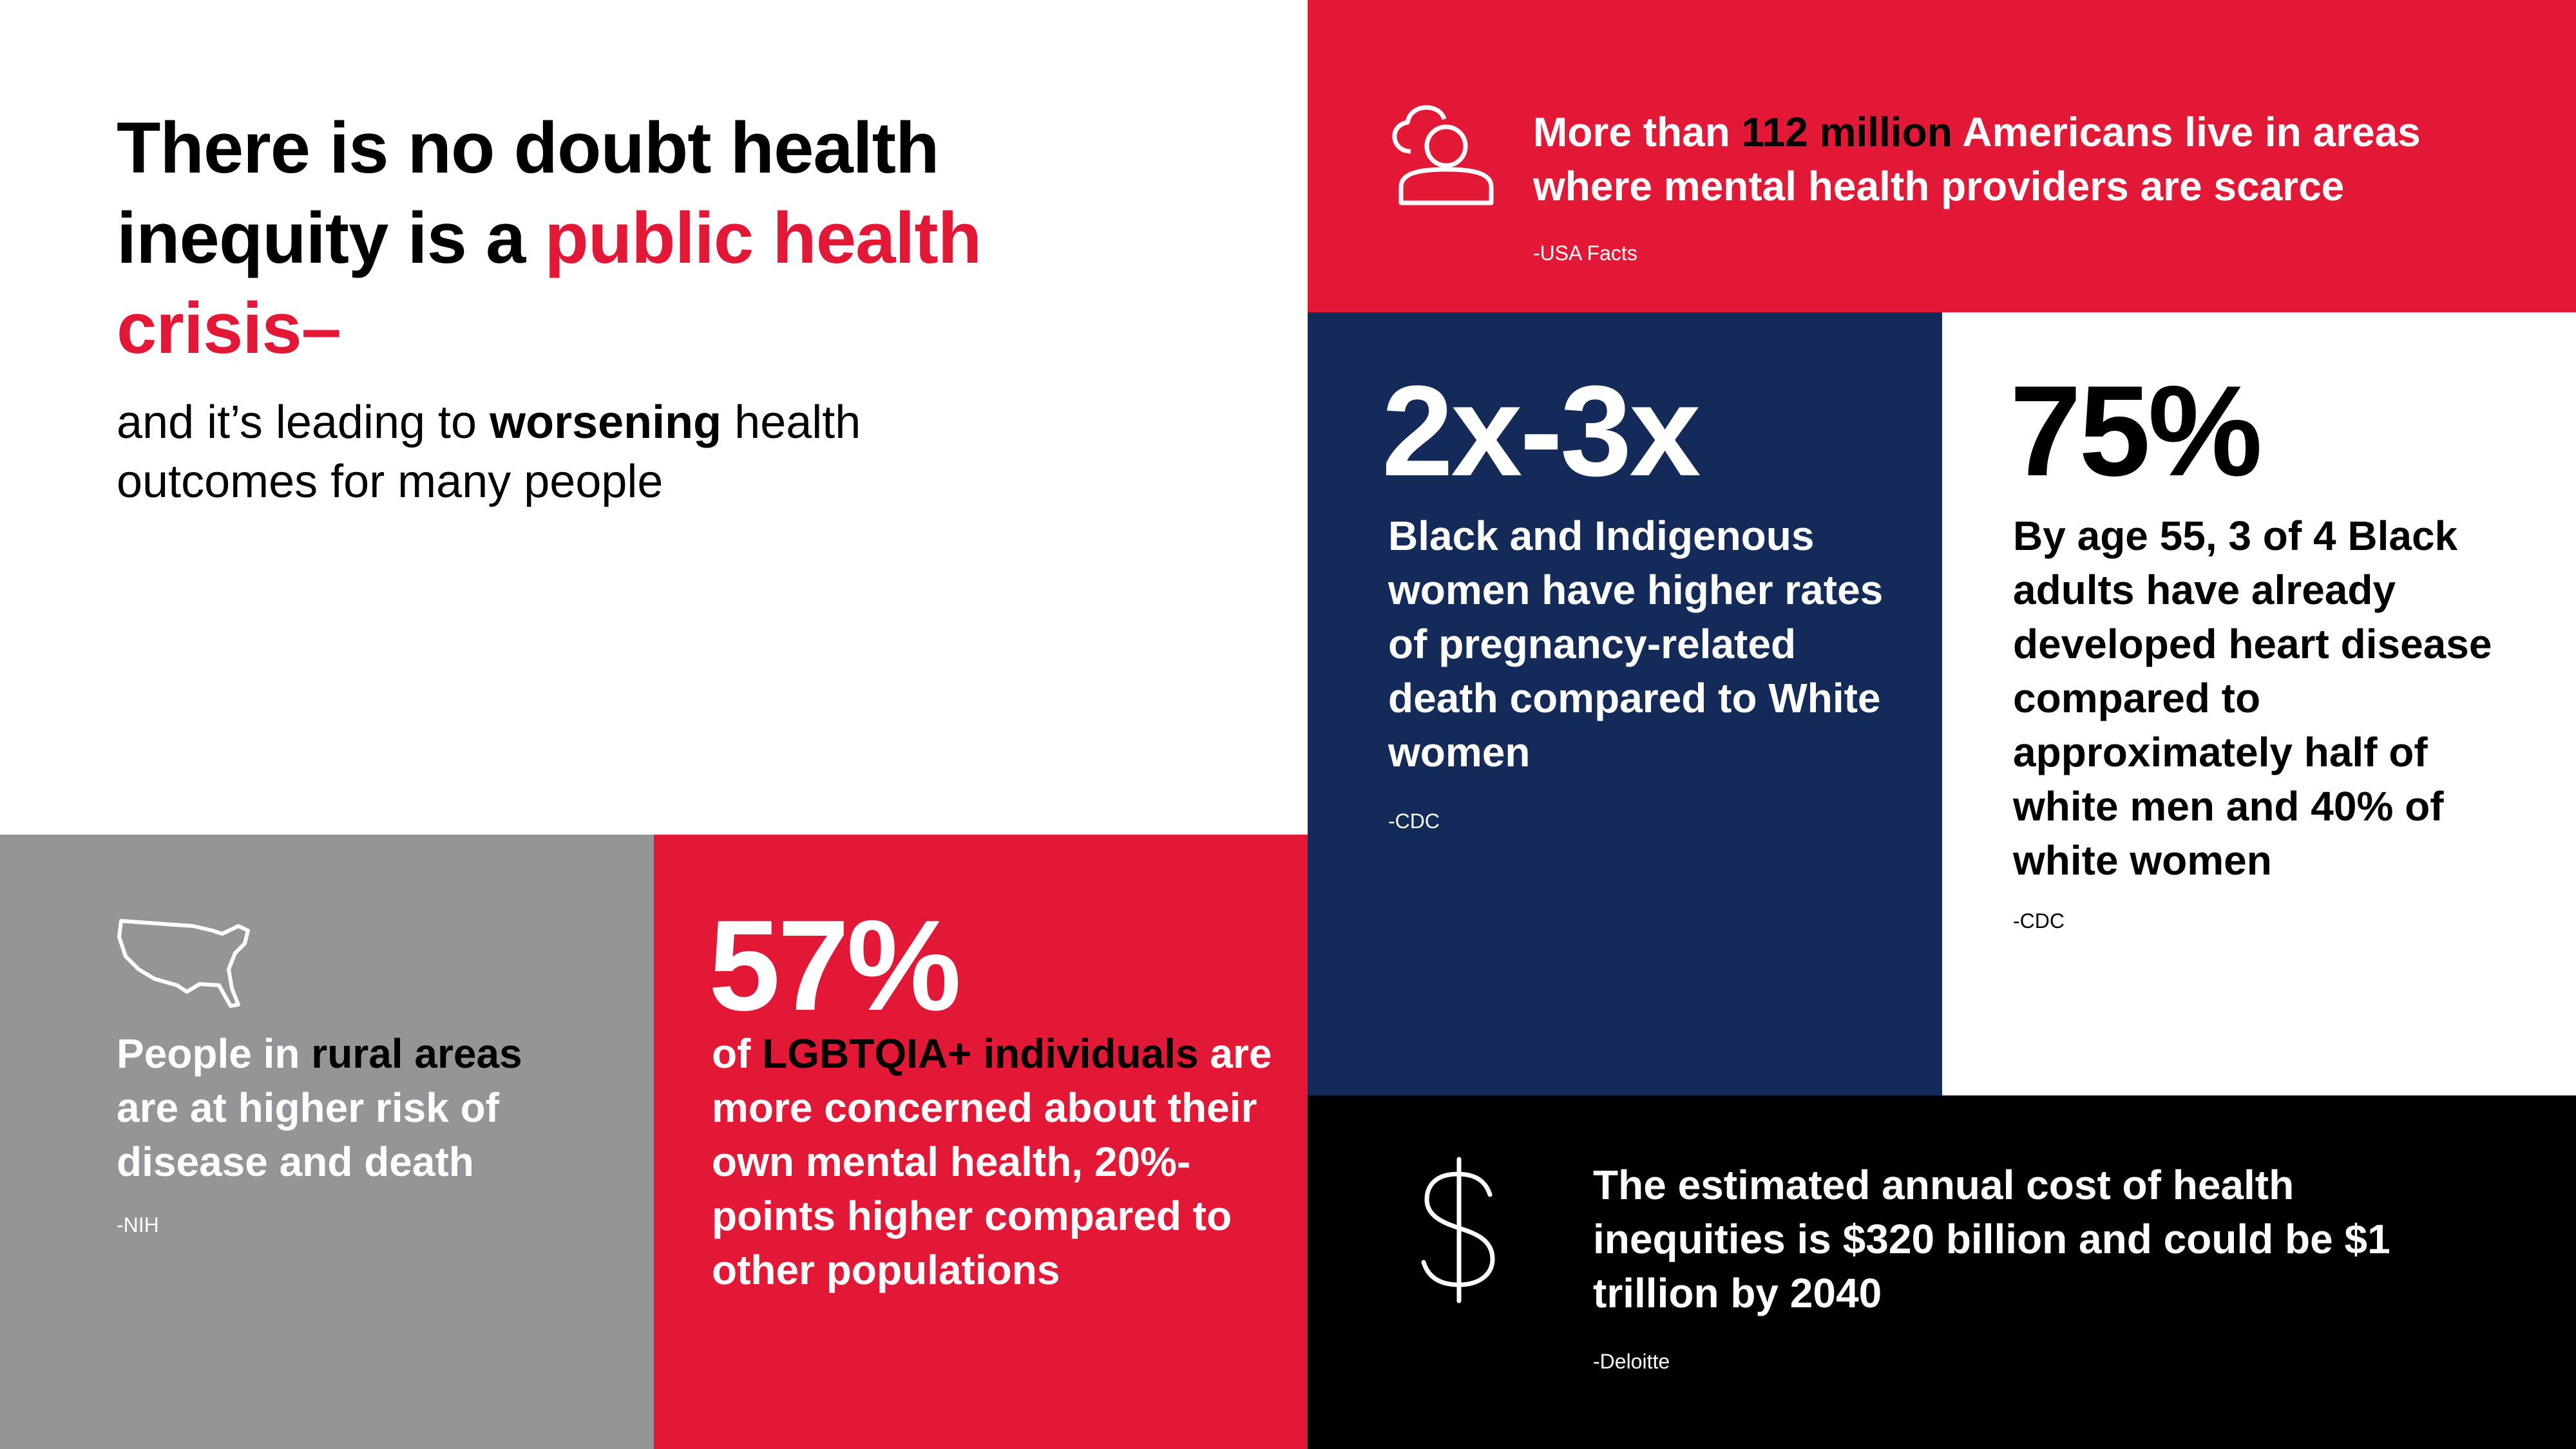 Image resolution: width=2576 pixels, height=1449 pixels. I want to click on card-source: -USA Facts, so click(1585, 254).